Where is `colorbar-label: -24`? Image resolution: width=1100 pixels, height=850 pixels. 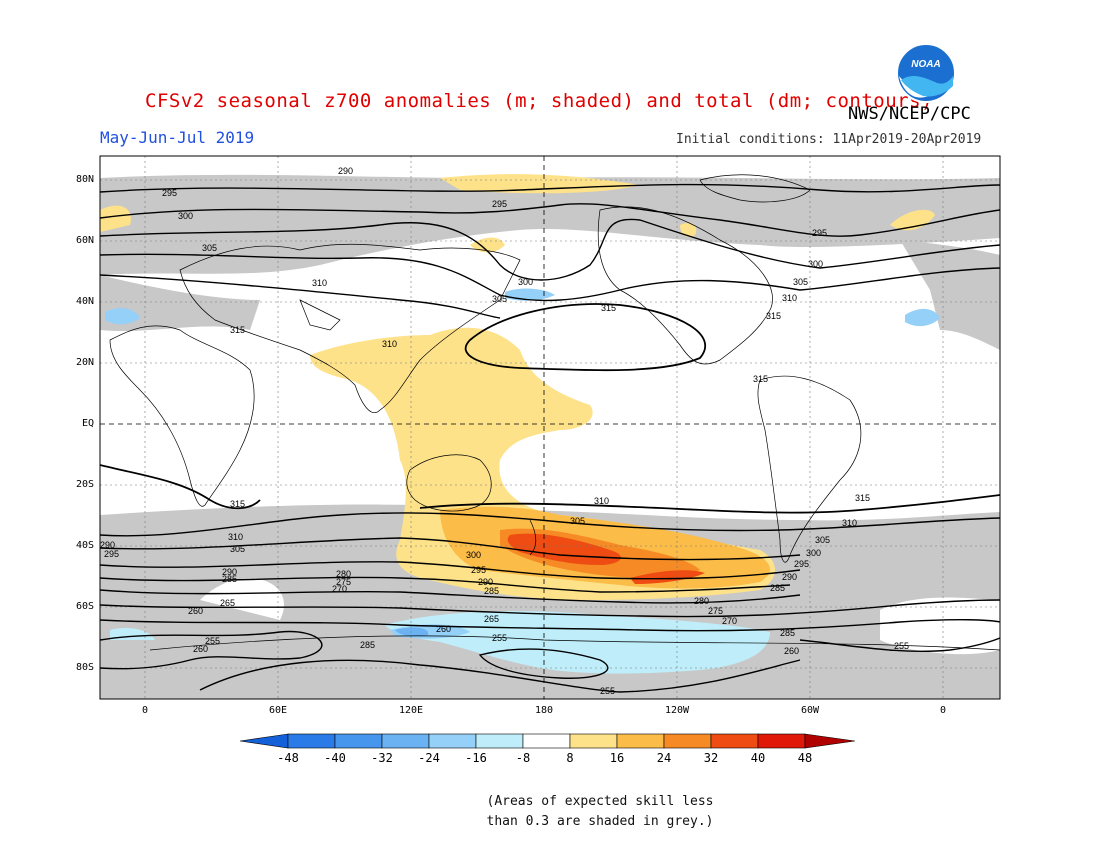 colorbar-label: -24 is located at coordinates (429, 758).